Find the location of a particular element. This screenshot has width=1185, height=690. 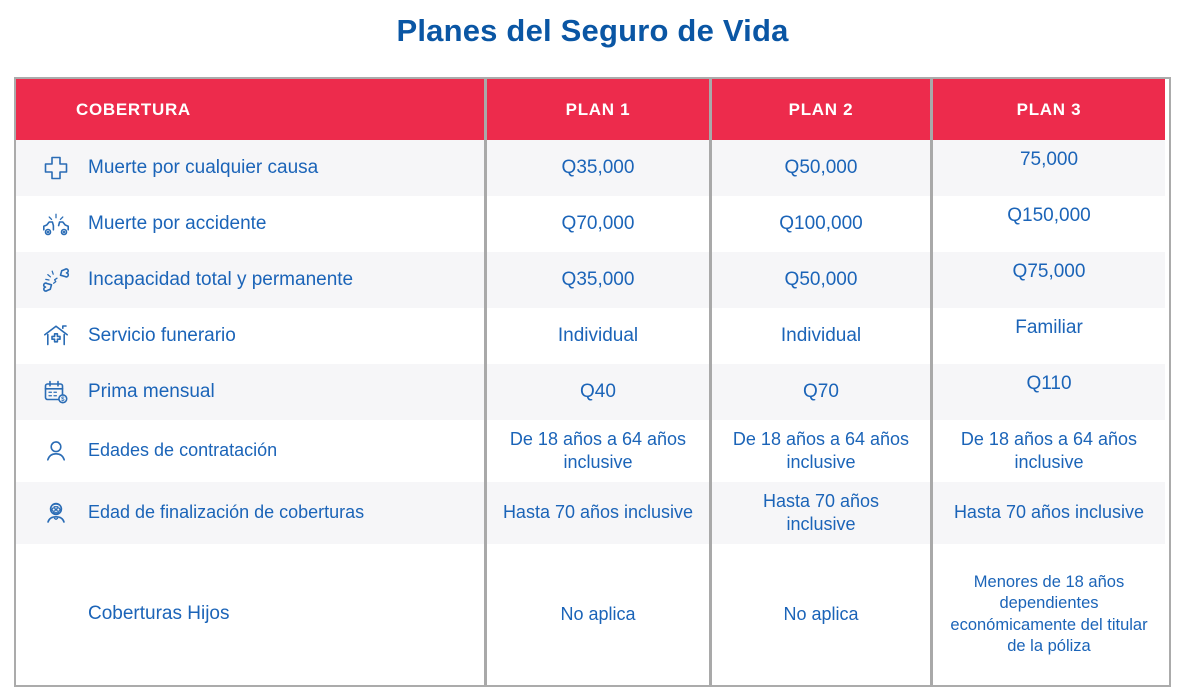

calendar-money-icon: $ is located at coordinates (56, 392).